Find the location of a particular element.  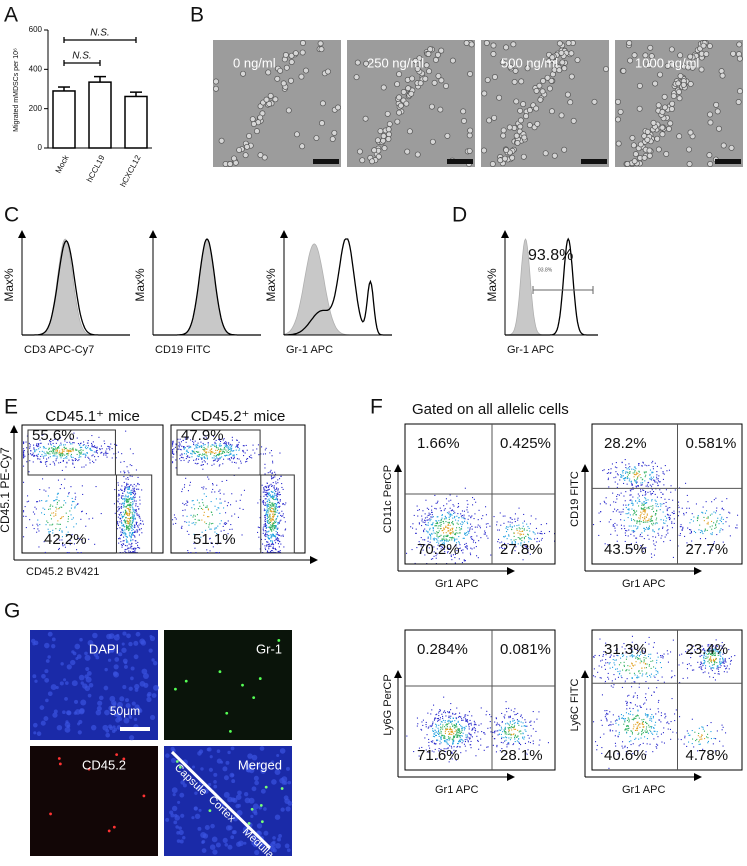

panel-label: D is located at coordinates (459, 215).